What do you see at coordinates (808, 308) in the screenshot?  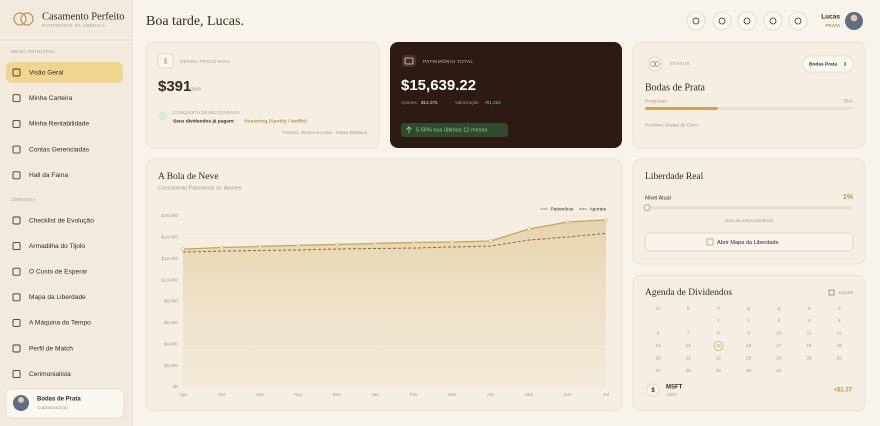 I see `weekday: S` at bounding box center [808, 308].